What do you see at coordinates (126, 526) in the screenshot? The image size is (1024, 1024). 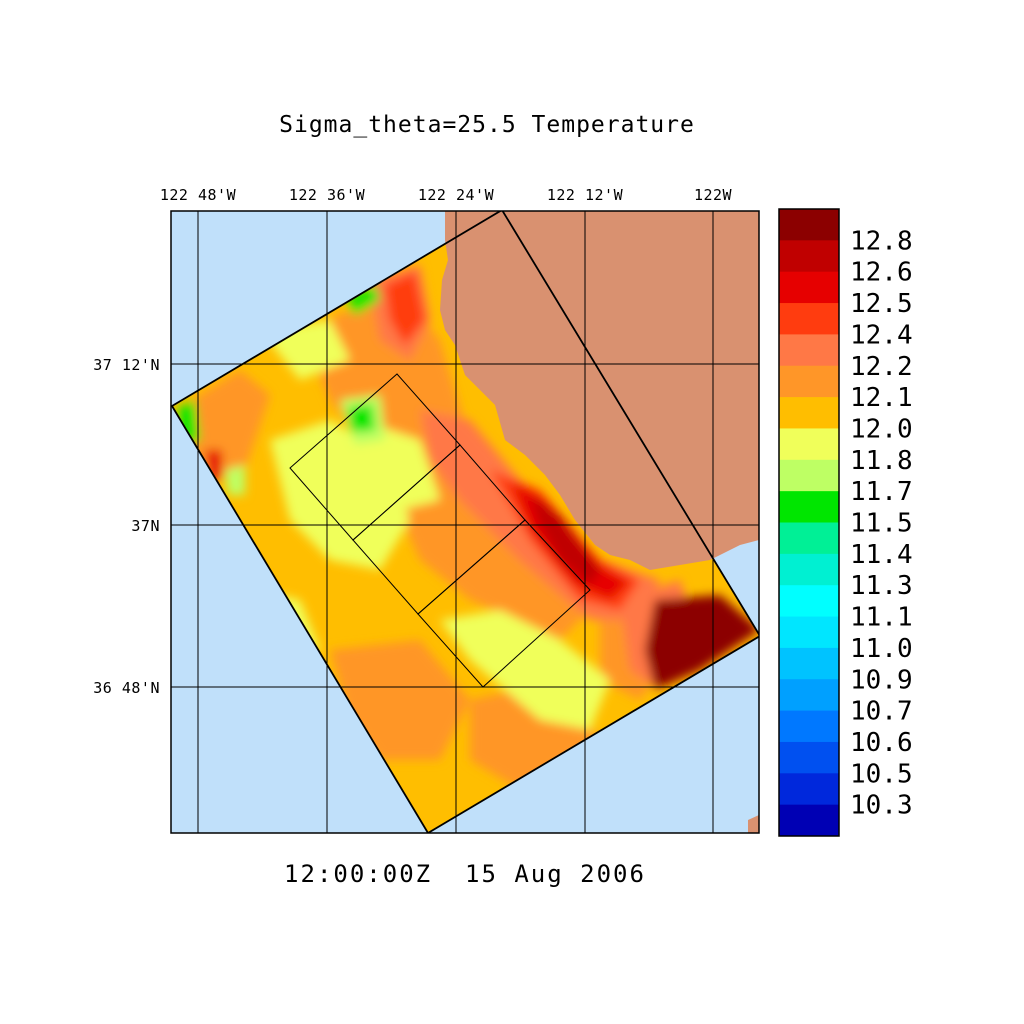 I see `latitude-labels: 37 12'N 37N 36 48'N` at bounding box center [126, 526].